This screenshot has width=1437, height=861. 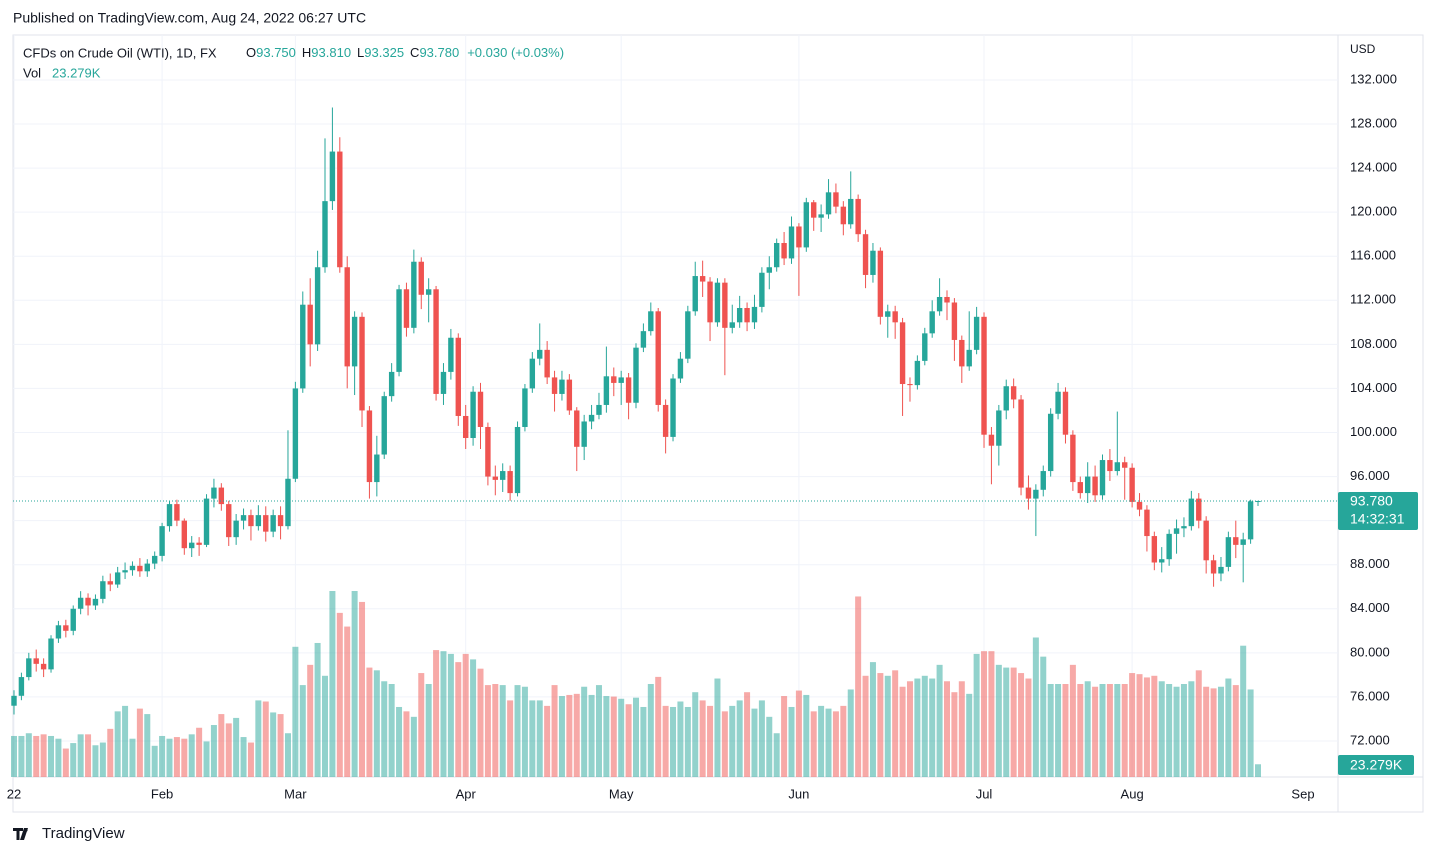 I want to click on y-tick-label: 124.000, so click(x=1373, y=167).